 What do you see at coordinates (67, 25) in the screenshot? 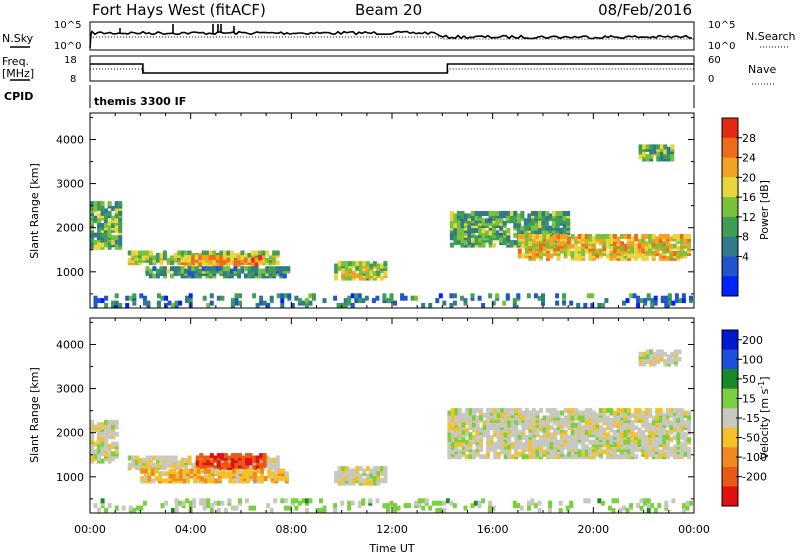
I see `nsky-tick-top: 10^5` at bounding box center [67, 25].